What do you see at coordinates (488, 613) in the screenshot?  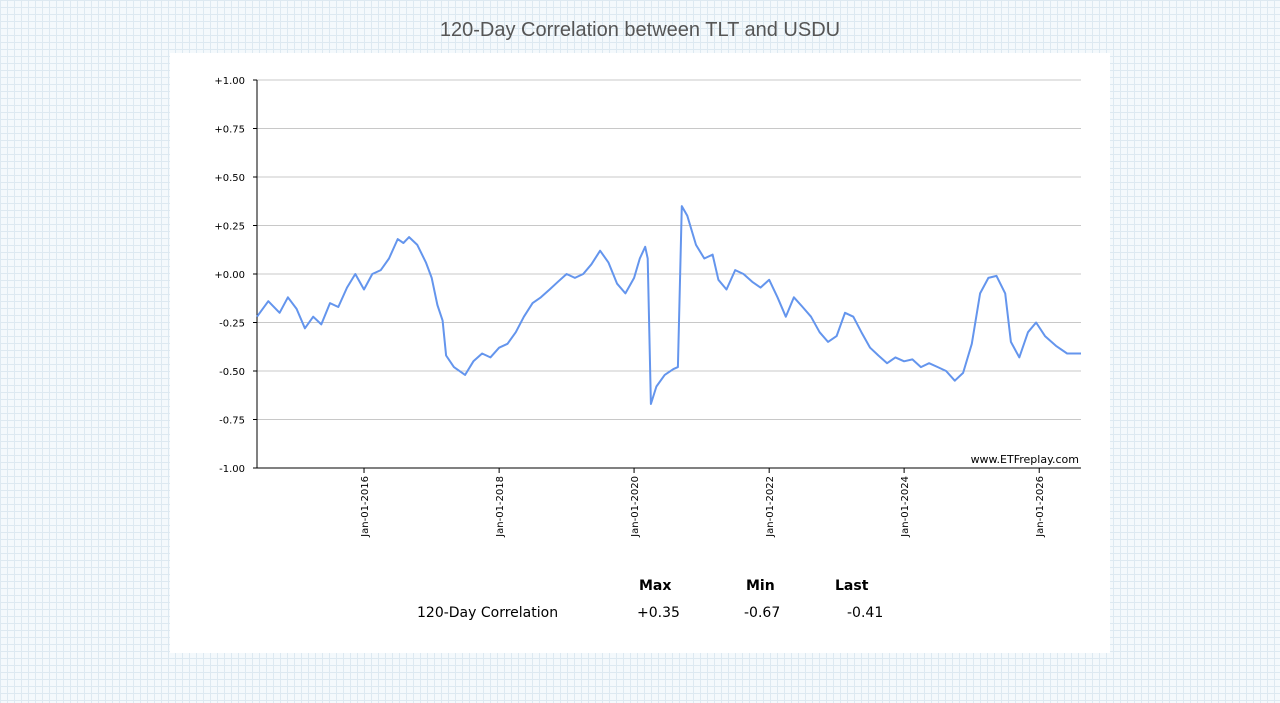 I see `stats-row-label: 120-Day Correlation` at bounding box center [488, 613].